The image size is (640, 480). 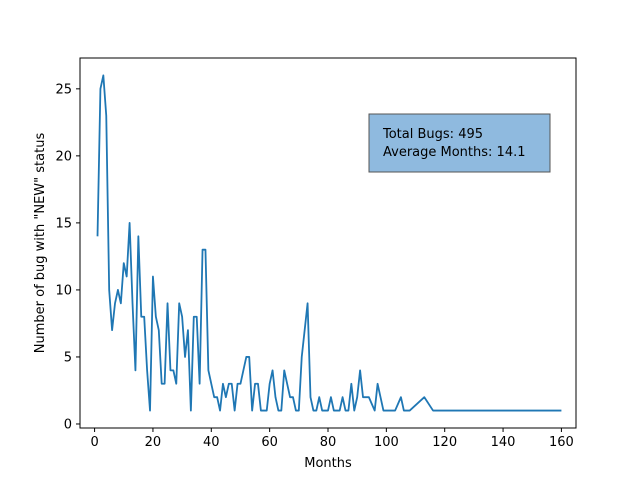 What do you see at coordinates (63, 290) in the screenshot?
I see `y-tick-label: 10` at bounding box center [63, 290].